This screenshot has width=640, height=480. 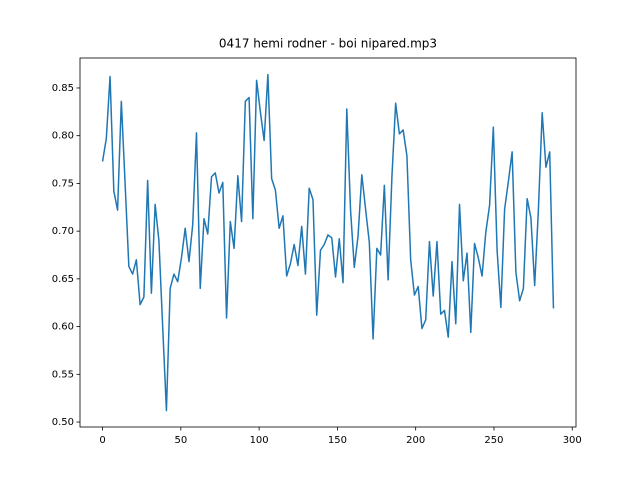 What do you see at coordinates (63, 88) in the screenshot?
I see `y-tick-label: 0.85` at bounding box center [63, 88].